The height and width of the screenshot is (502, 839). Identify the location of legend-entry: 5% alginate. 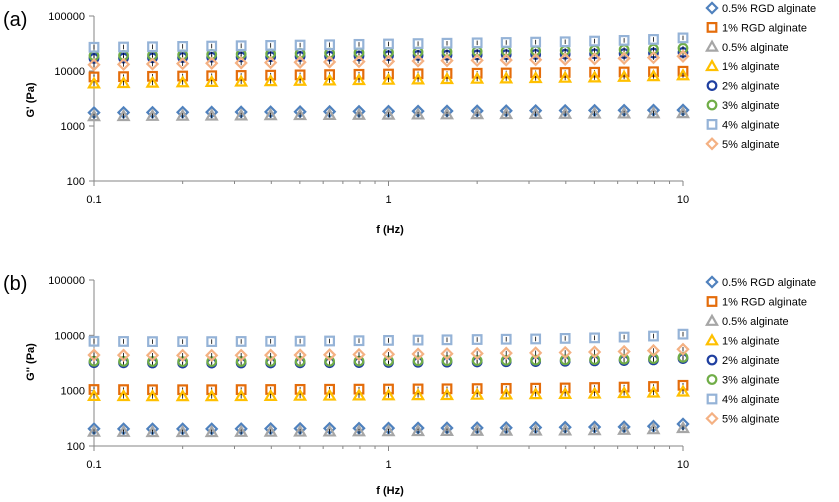
(742, 418).